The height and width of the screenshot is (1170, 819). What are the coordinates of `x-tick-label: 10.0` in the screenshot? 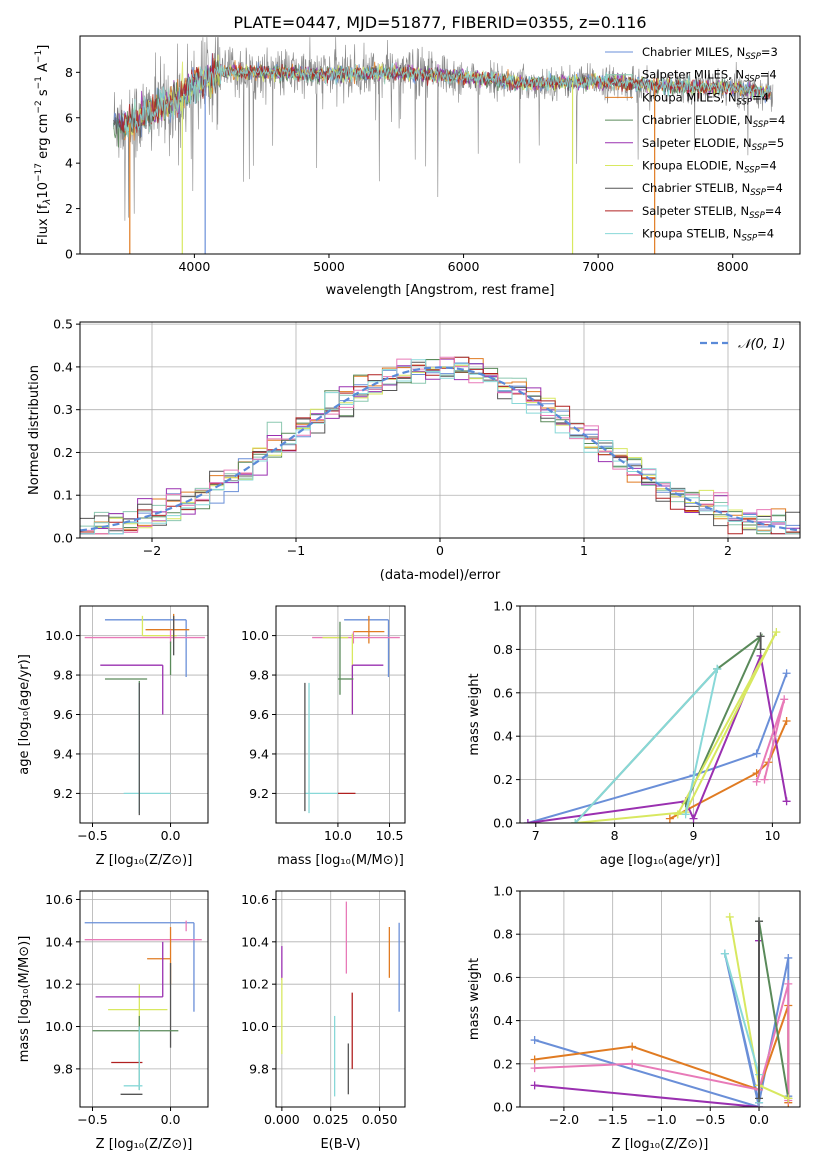 It's located at (338, 835).